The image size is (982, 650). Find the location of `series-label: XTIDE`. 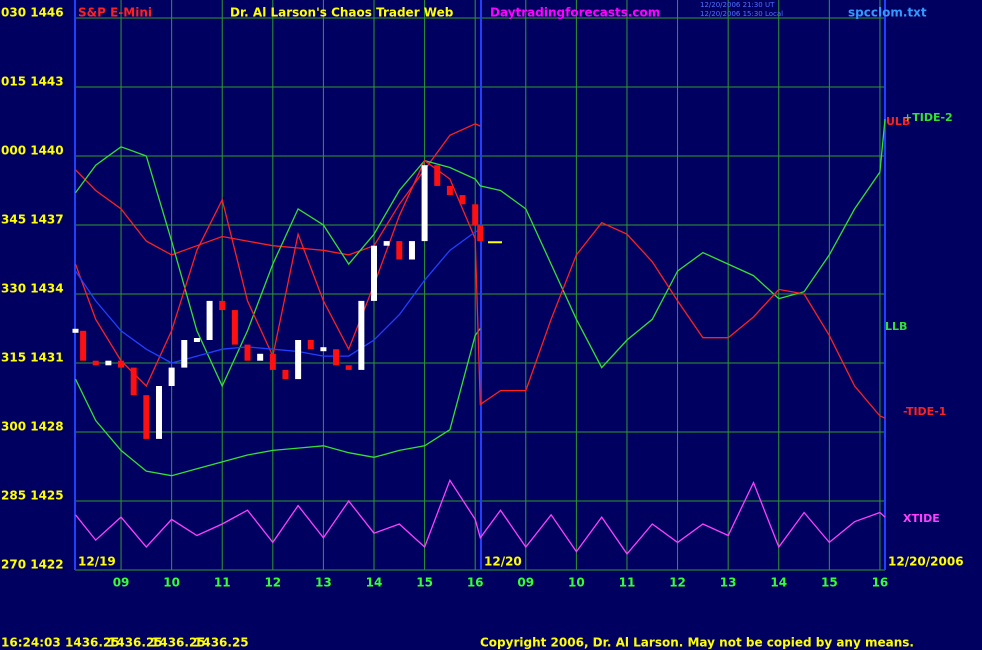

series-label: XTIDE is located at coordinates (921, 518).